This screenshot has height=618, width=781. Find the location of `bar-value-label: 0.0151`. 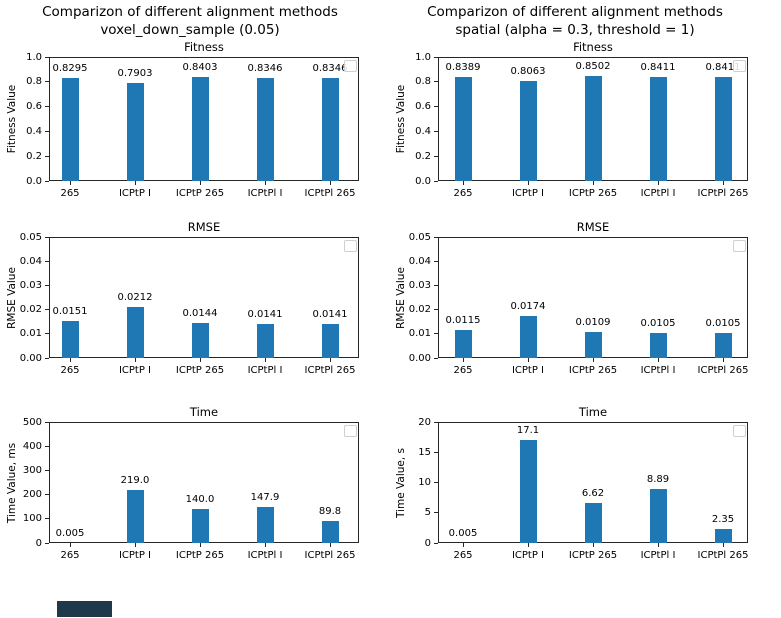

bar-value-label: 0.0151 is located at coordinates (70, 311).